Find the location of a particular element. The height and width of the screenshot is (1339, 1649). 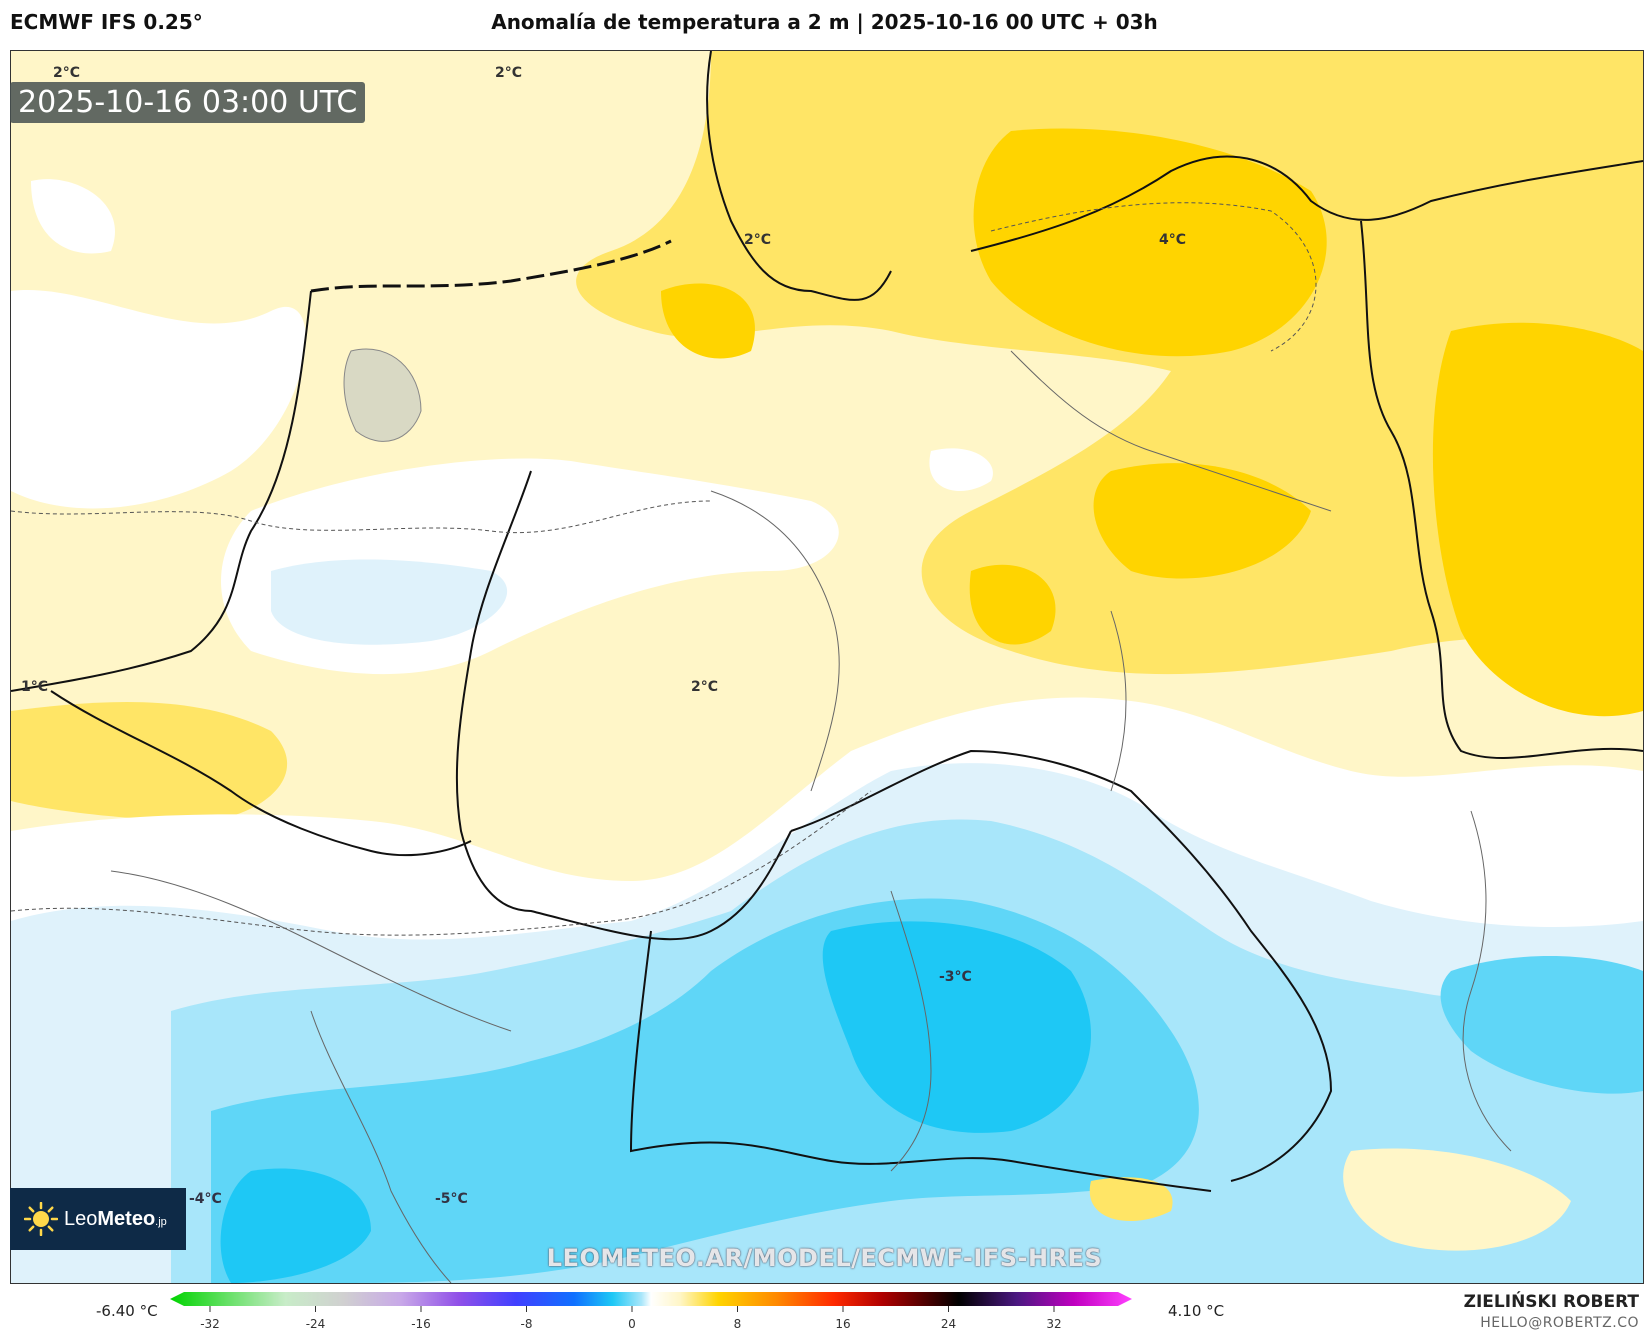

coastline-baltic is located at coordinates (1306, 203).